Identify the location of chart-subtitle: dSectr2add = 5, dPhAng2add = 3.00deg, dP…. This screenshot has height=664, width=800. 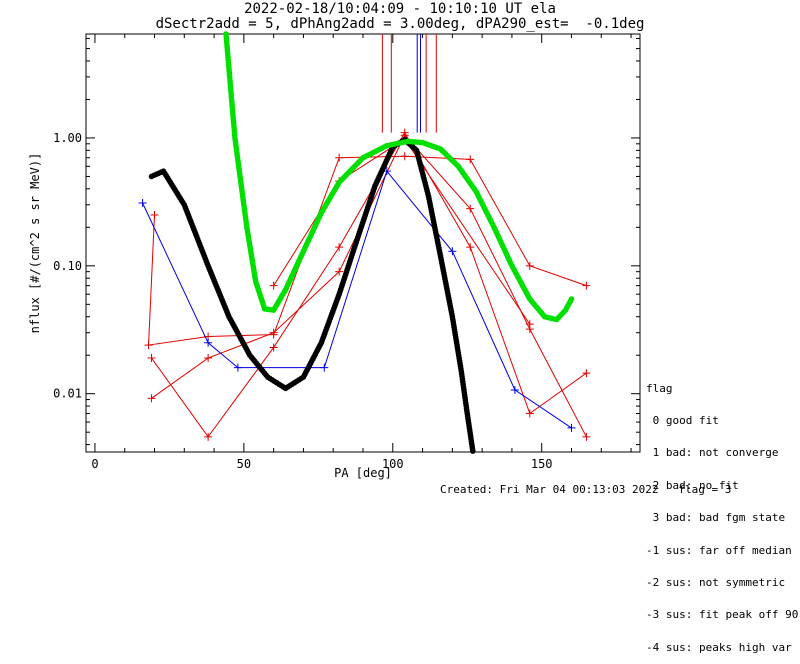
(400, 24).